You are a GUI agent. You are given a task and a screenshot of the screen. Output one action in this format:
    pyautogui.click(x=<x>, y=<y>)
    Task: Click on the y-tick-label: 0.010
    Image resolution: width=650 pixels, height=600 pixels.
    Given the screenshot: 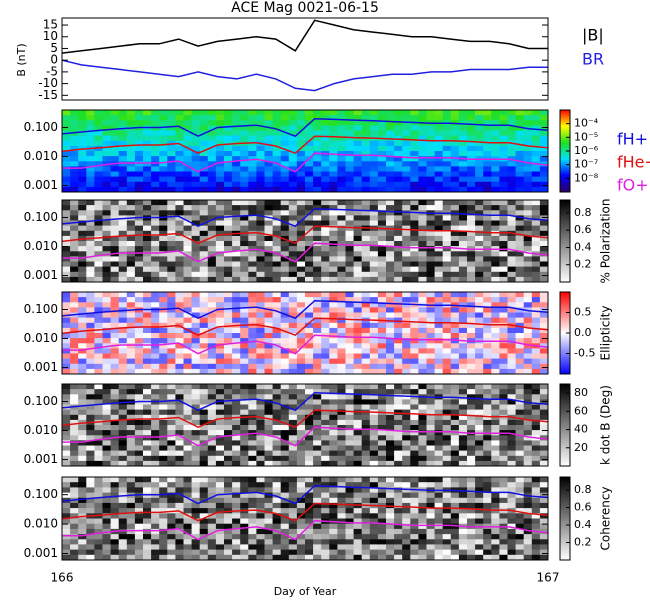 What is the action you would take?
    pyautogui.click(x=41, y=156)
    